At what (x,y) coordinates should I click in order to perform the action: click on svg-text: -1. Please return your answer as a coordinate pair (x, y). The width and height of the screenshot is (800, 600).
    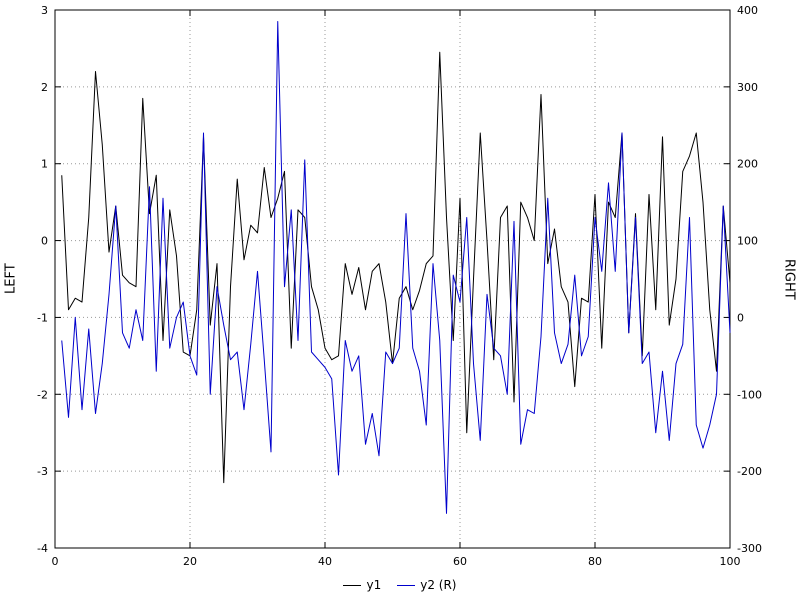
    Looking at the image, I should click on (42, 317).